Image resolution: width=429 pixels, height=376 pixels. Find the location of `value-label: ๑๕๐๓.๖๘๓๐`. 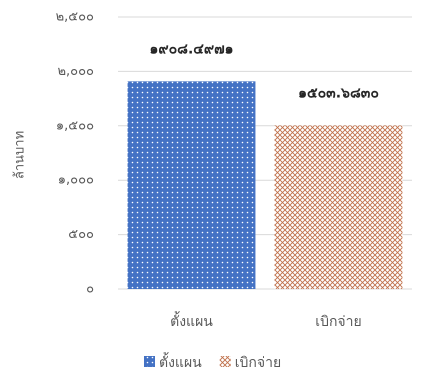

value-label: ๑๕๐๓.๖๘๓๐ is located at coordinates (338, 93).